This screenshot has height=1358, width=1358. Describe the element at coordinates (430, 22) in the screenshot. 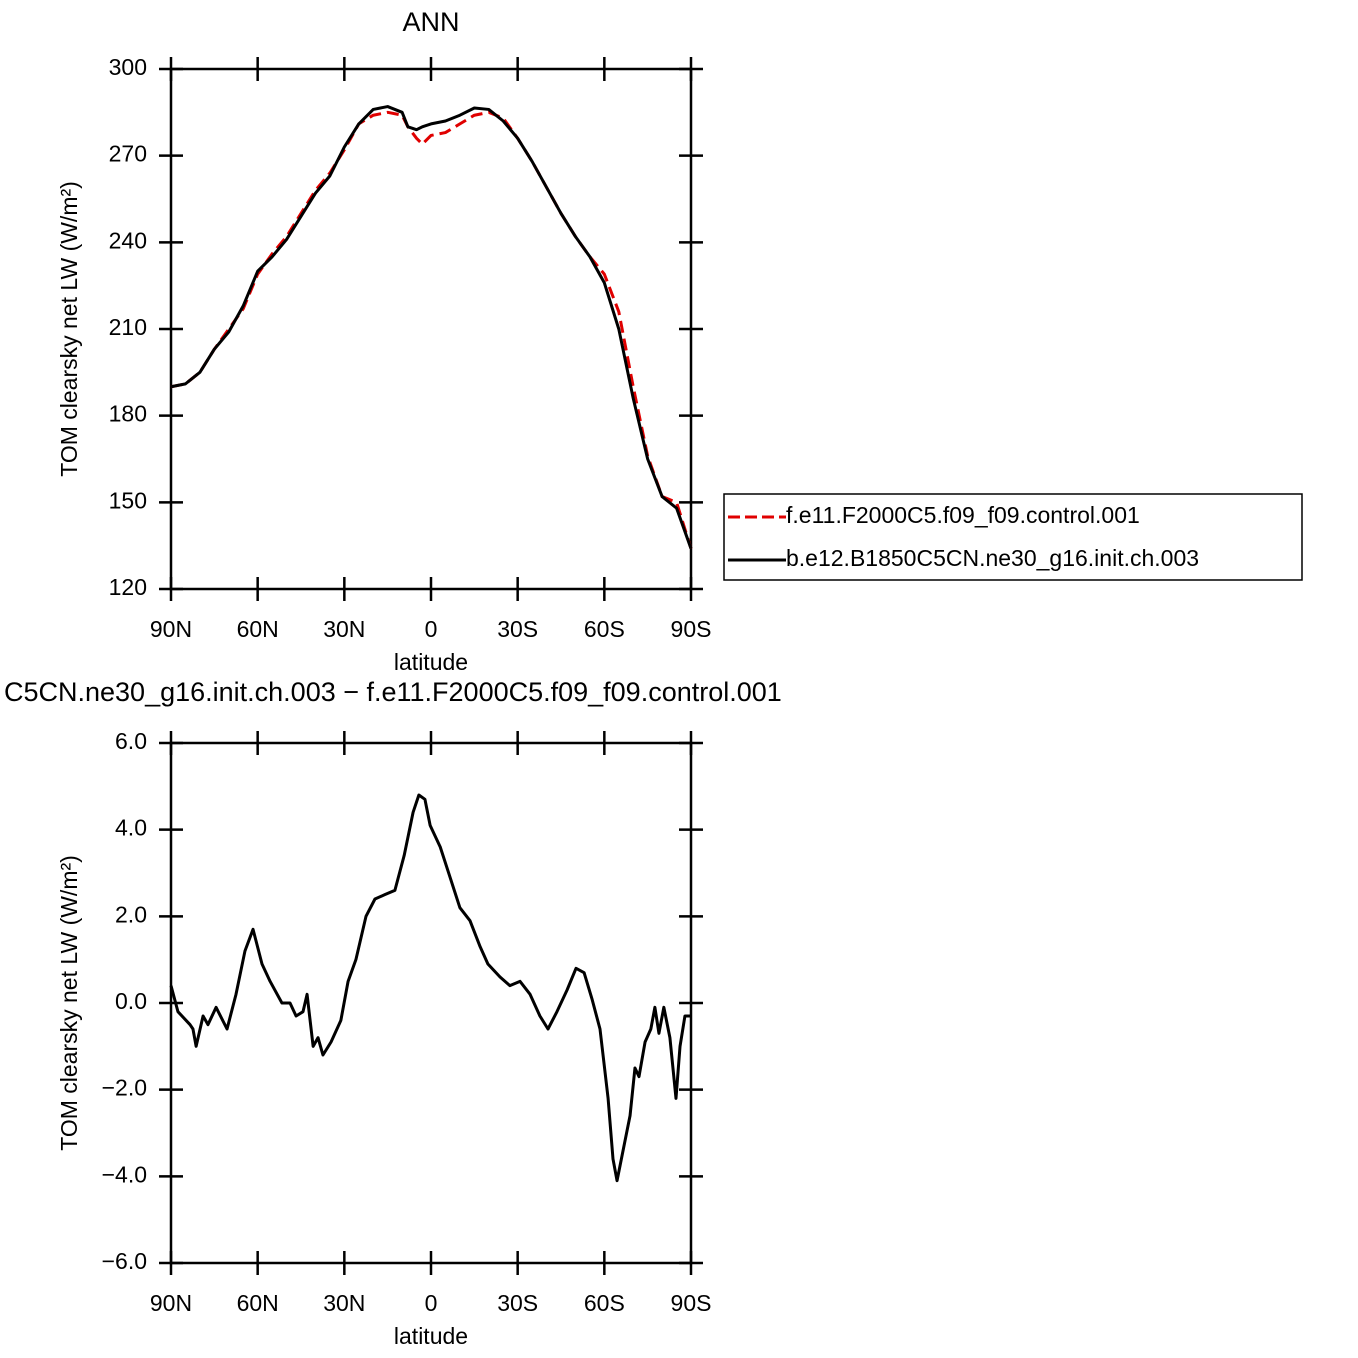

I see `chart-title: ANN` at that location.